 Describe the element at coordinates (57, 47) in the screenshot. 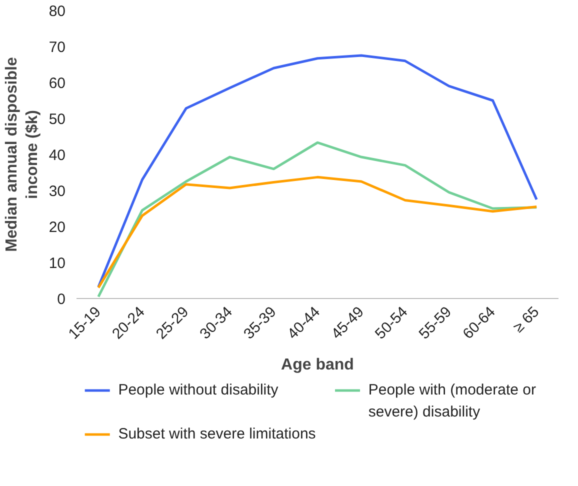

I see `y-tick-label: 70` at that location.